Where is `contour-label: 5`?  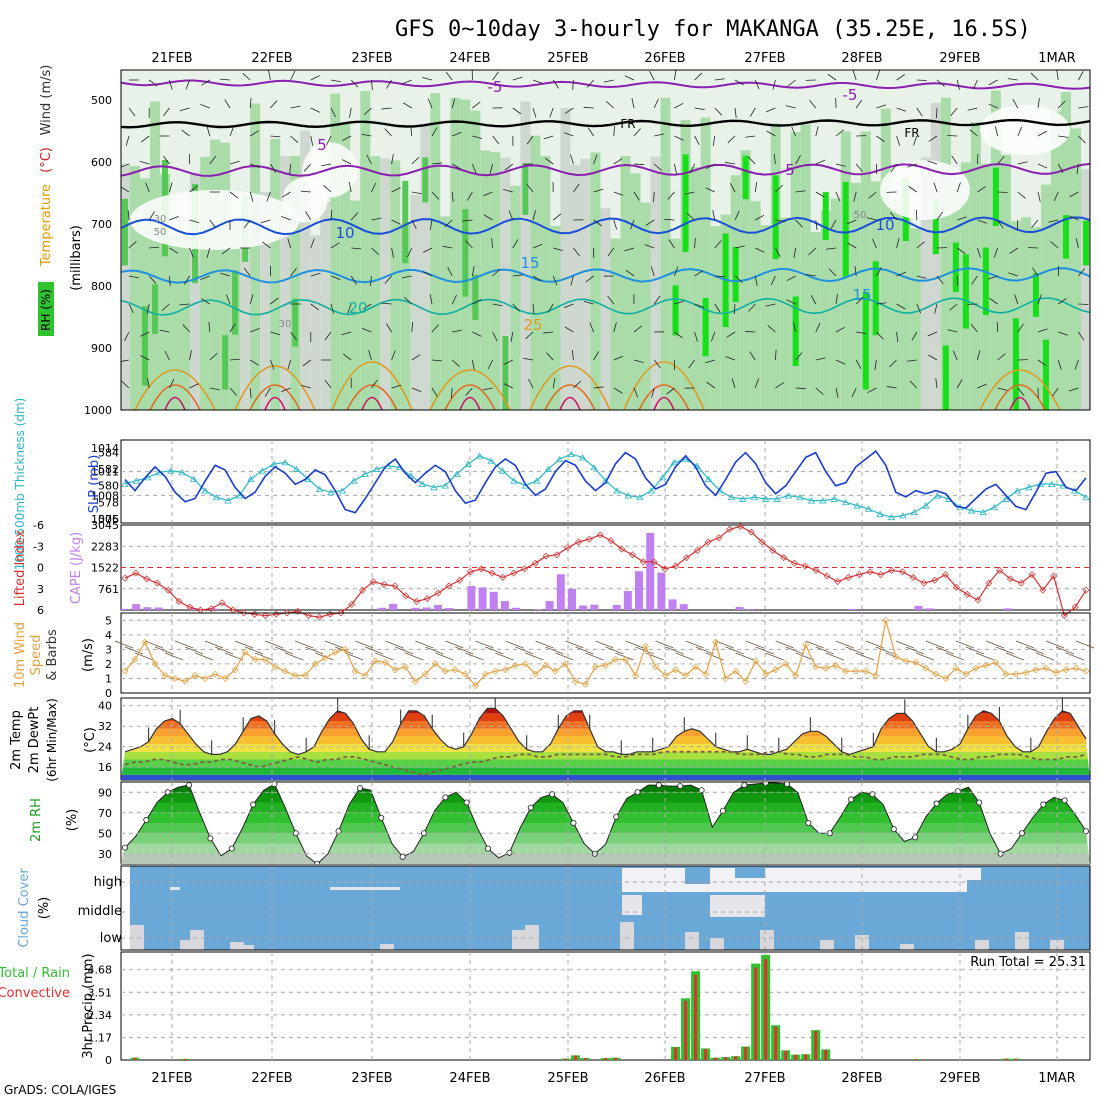 contour-label: 5 is located at coordinates (322, 145).